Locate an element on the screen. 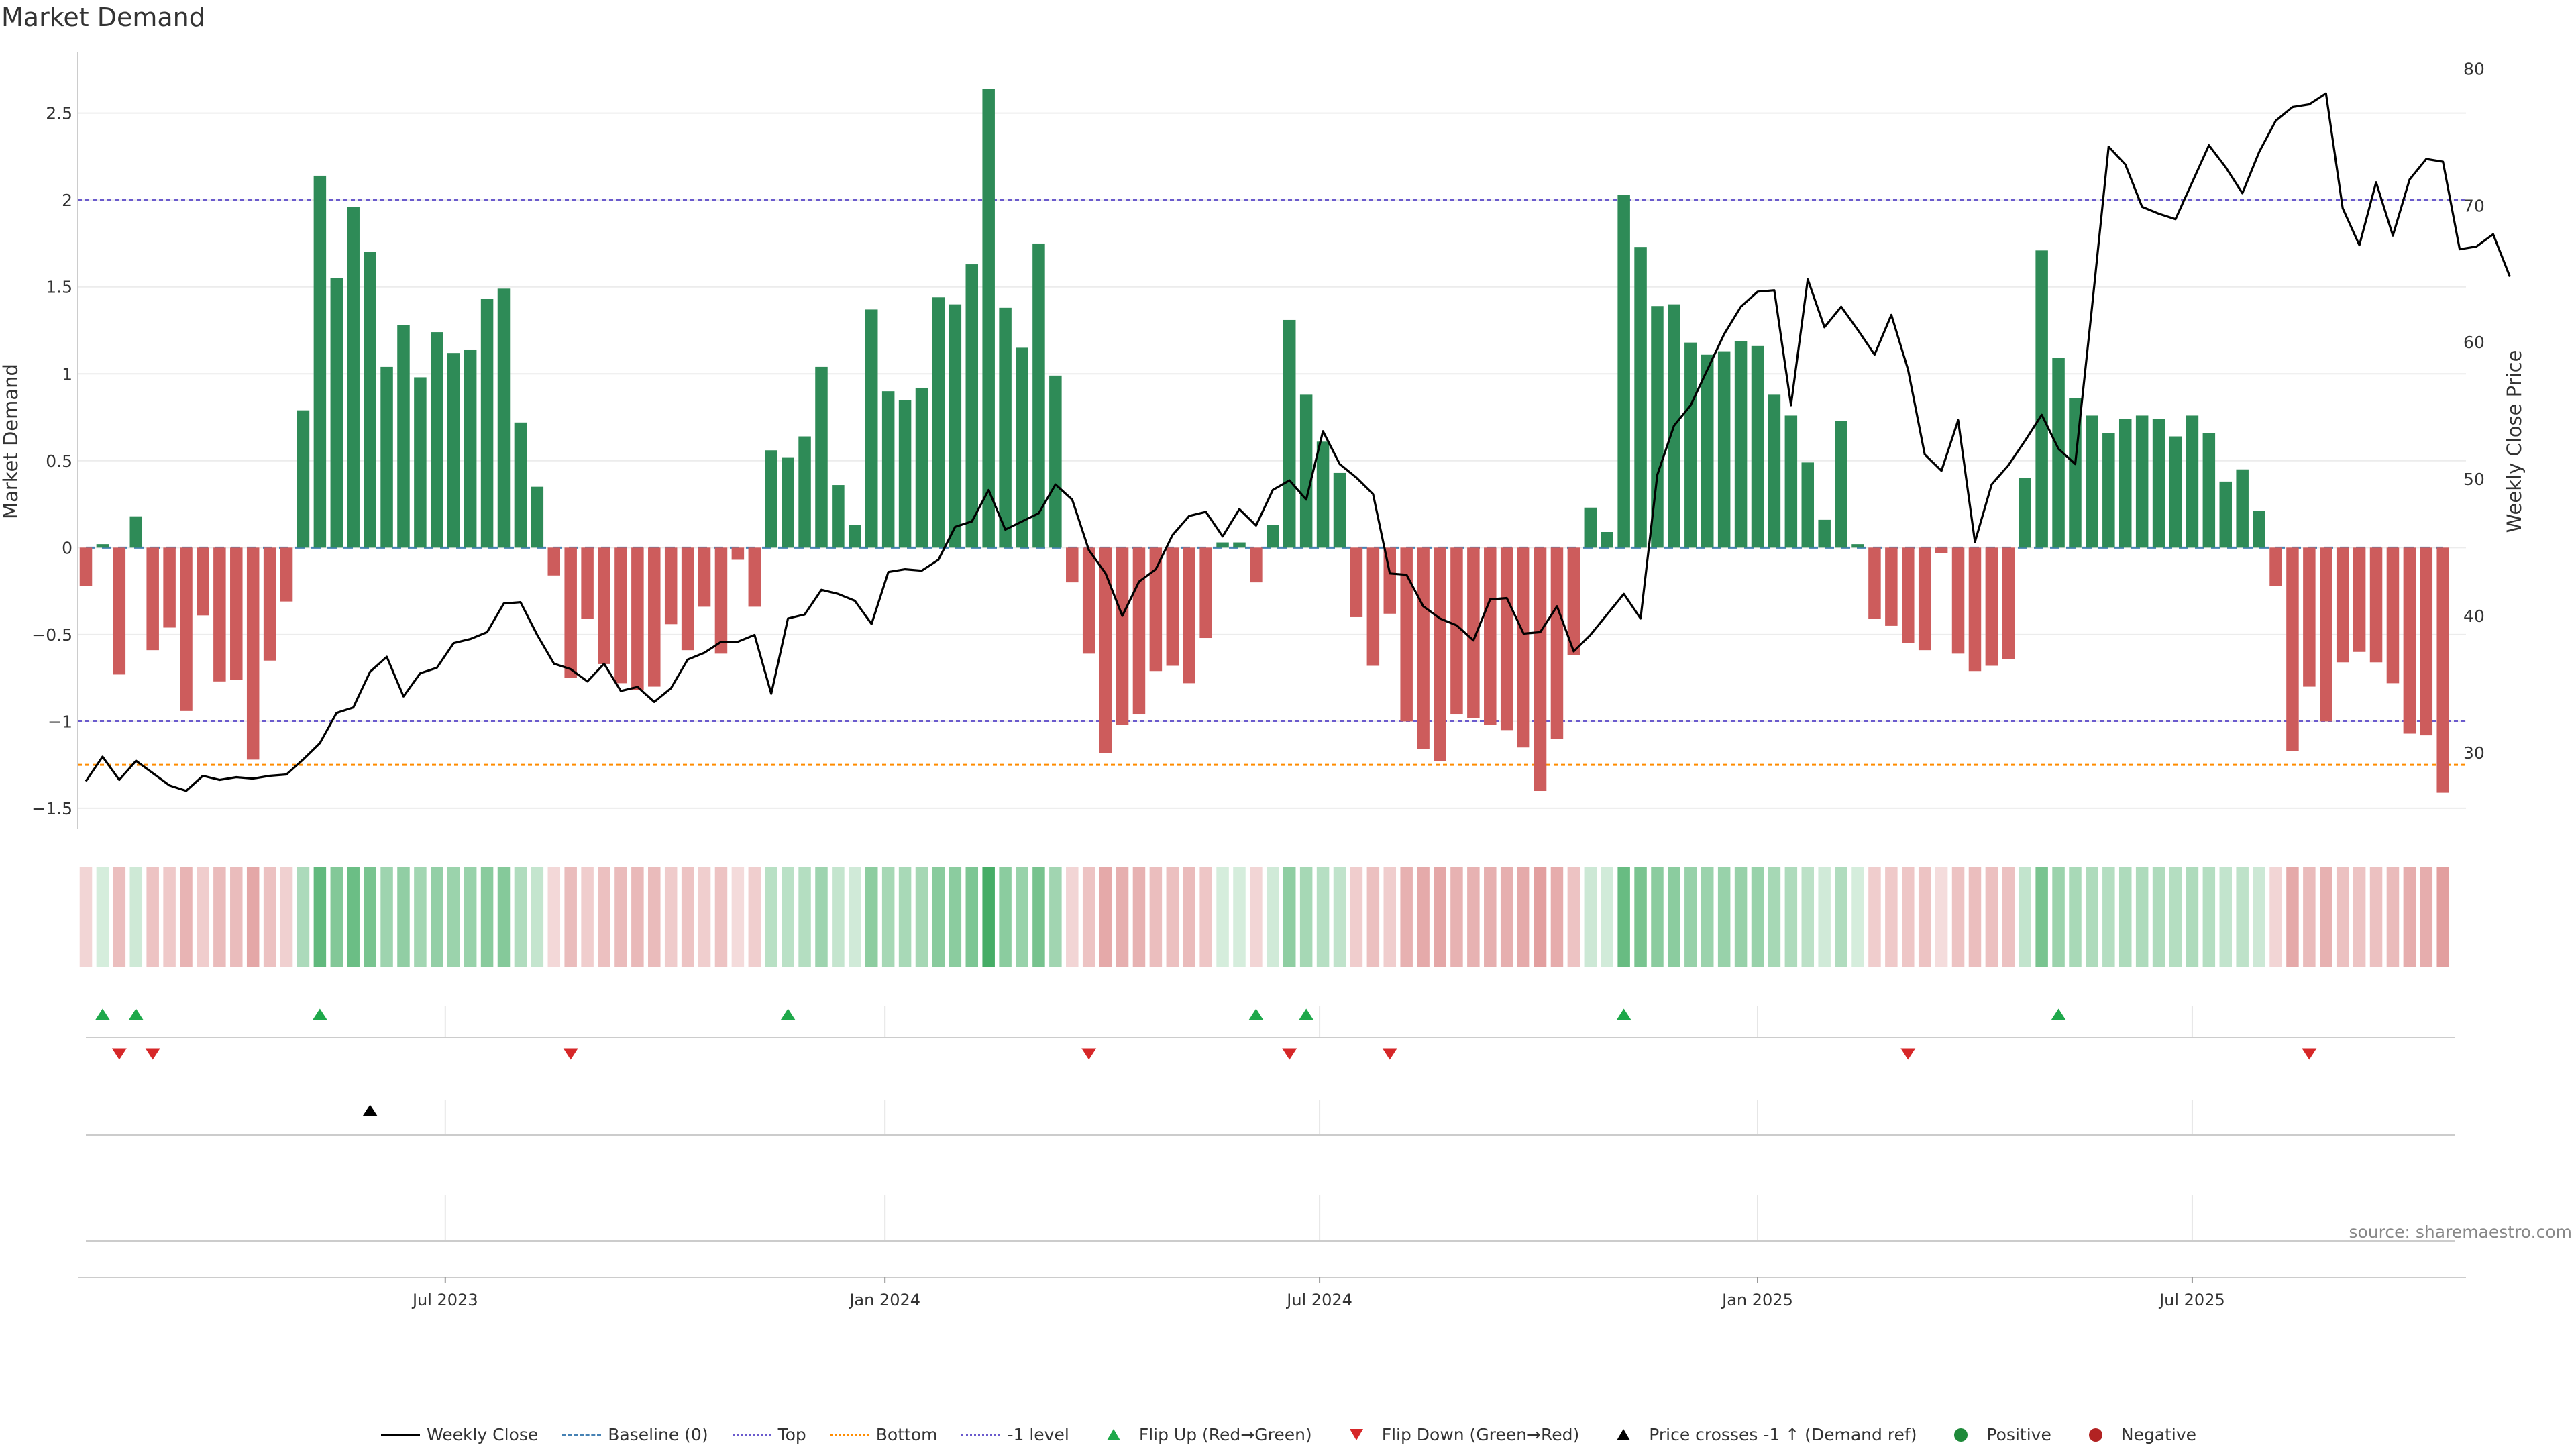 The image size is (2576, 1449). demand-heat-strip is located at coordinates (1264, 917).